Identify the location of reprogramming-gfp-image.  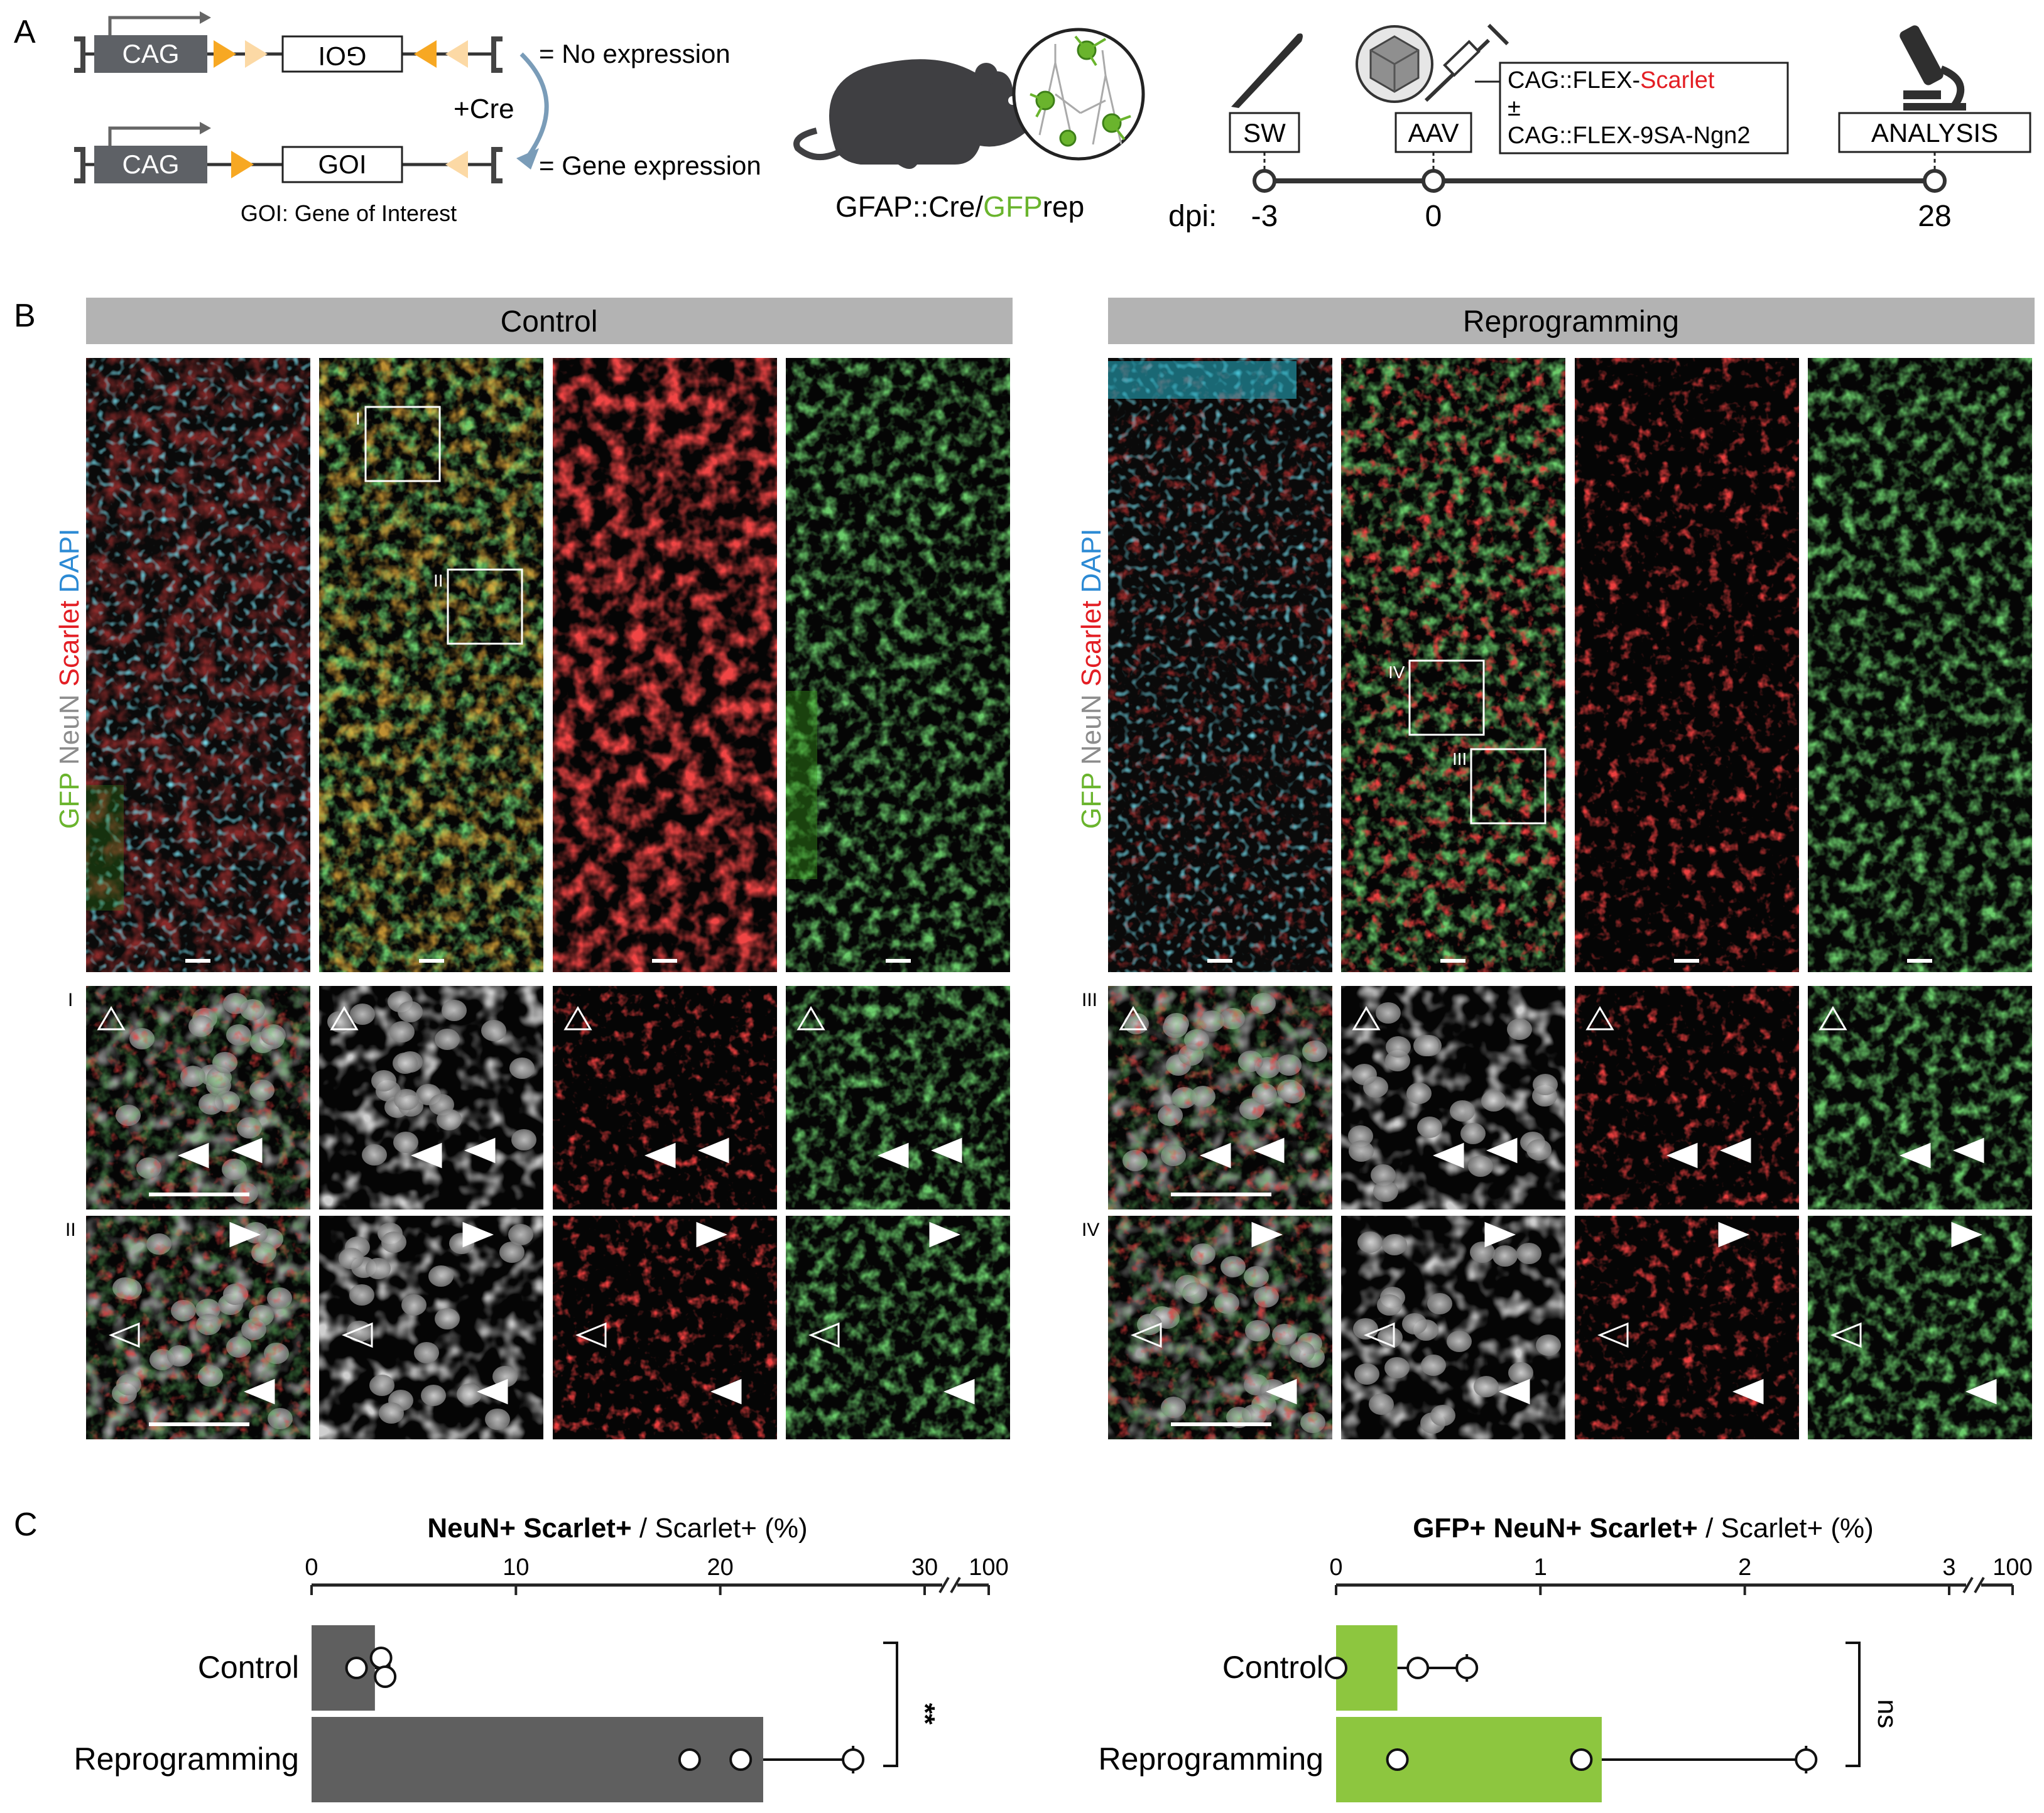
(1920, 665).